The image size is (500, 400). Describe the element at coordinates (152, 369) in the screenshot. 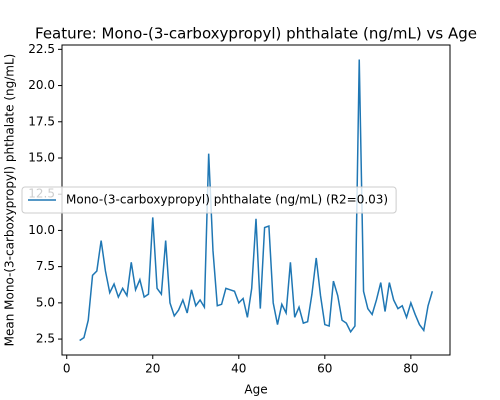

I see `x-tick-label: 20` at that location.